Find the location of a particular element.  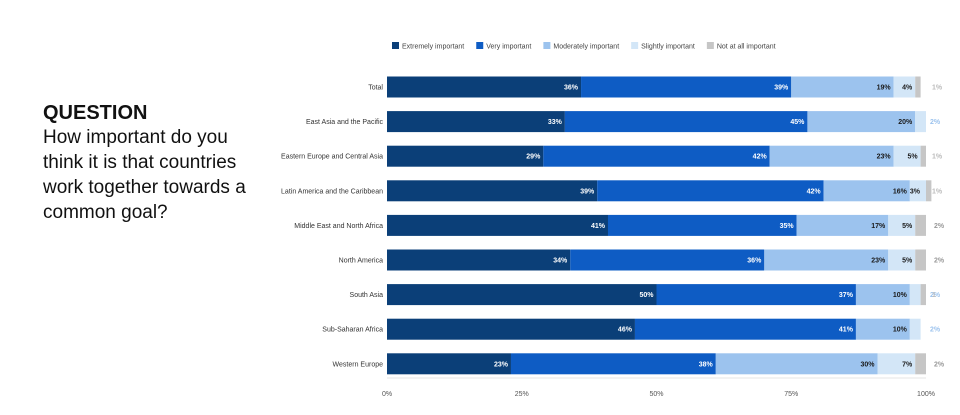

category-label: North America is located at coordinates (361, 261).